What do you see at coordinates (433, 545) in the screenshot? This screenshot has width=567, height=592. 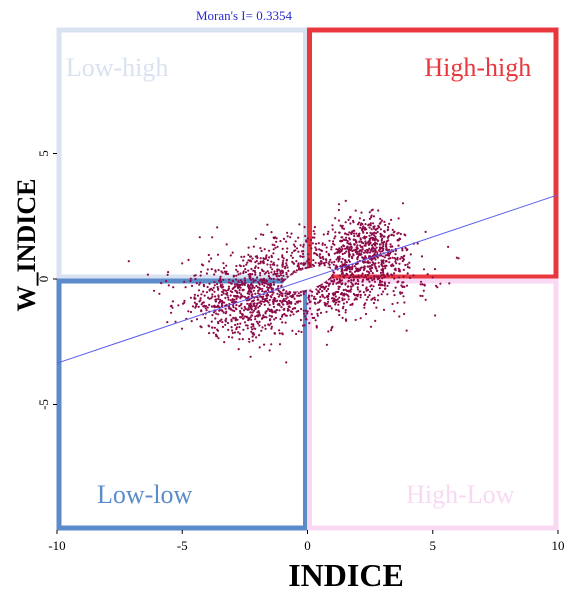 I see `x-tick-label: 5` at bounding box center [433, 545].